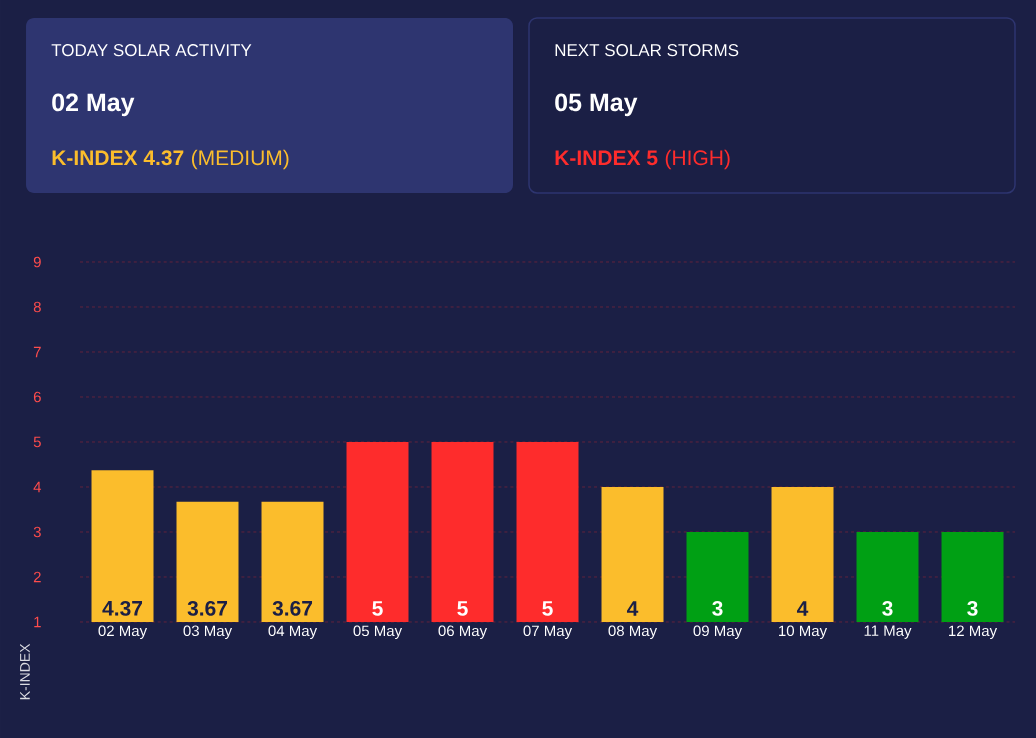  I want to click on text: 05 May, so click(596, 105).